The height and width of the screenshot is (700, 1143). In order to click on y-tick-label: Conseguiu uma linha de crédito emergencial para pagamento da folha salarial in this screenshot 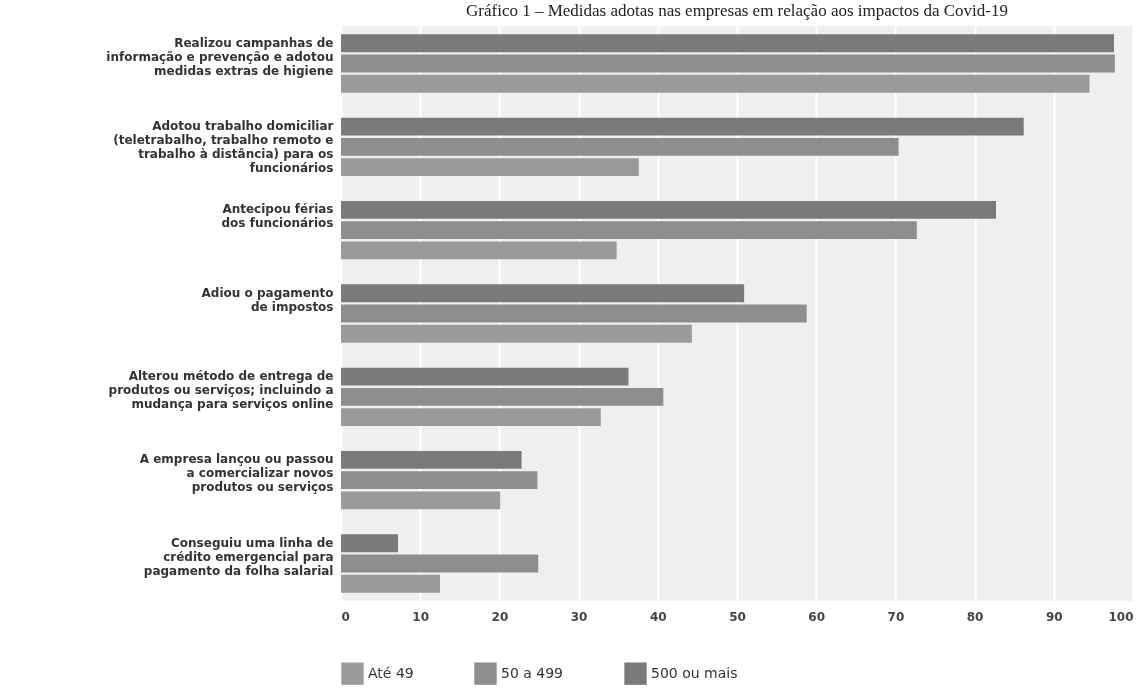, I will do `click(238, 556)`.